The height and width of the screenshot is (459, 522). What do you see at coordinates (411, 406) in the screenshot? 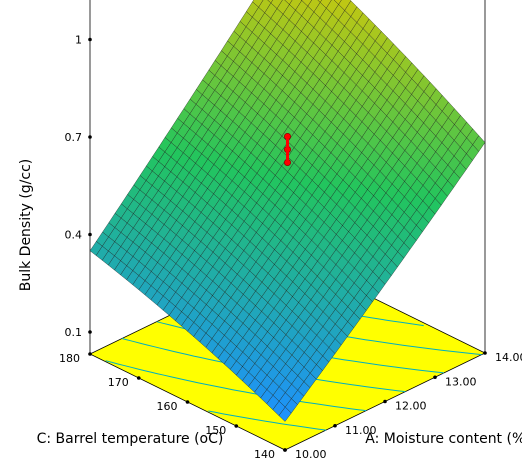
I see `x-tick-label: 12.00` at bounding box center [411, 406].